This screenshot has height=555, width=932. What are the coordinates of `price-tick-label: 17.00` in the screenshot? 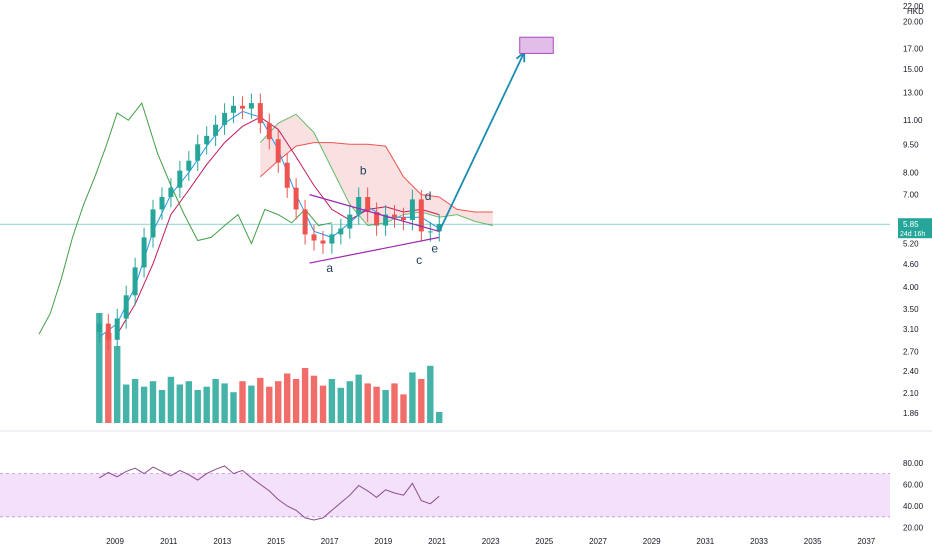 It's located at (913, 48).